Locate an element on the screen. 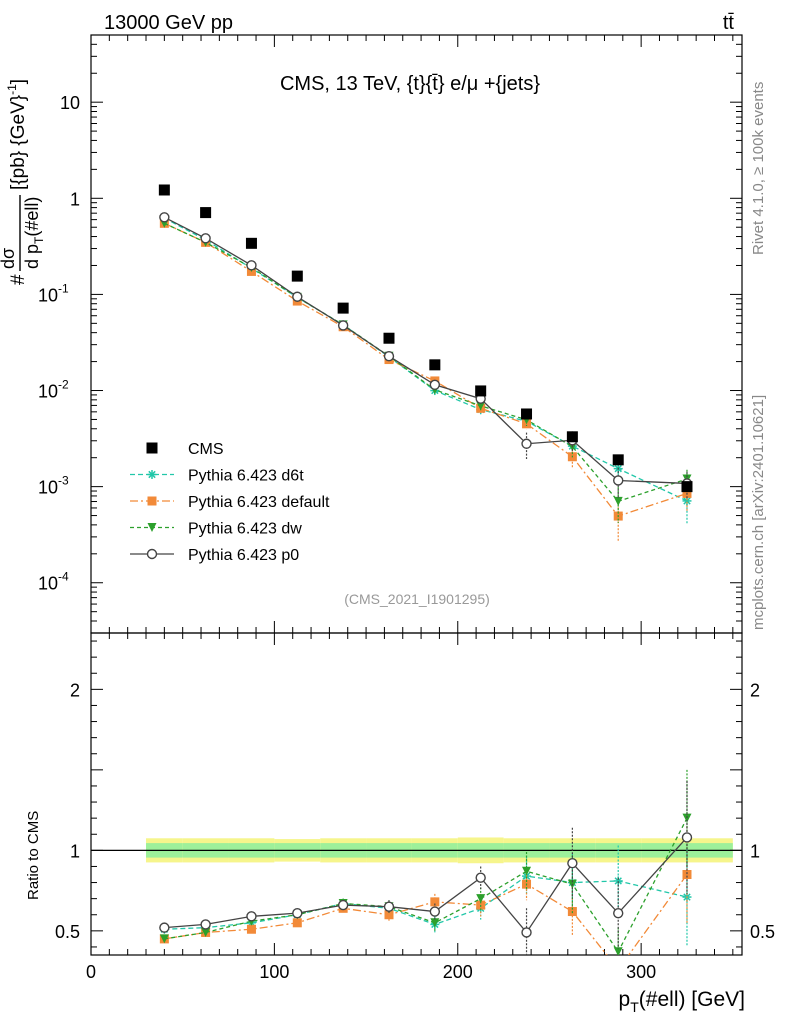 The width and height of the screenshot is (786, 1024). ratio-y-tick-label-right: 2 is located at coordinates (755, 690).